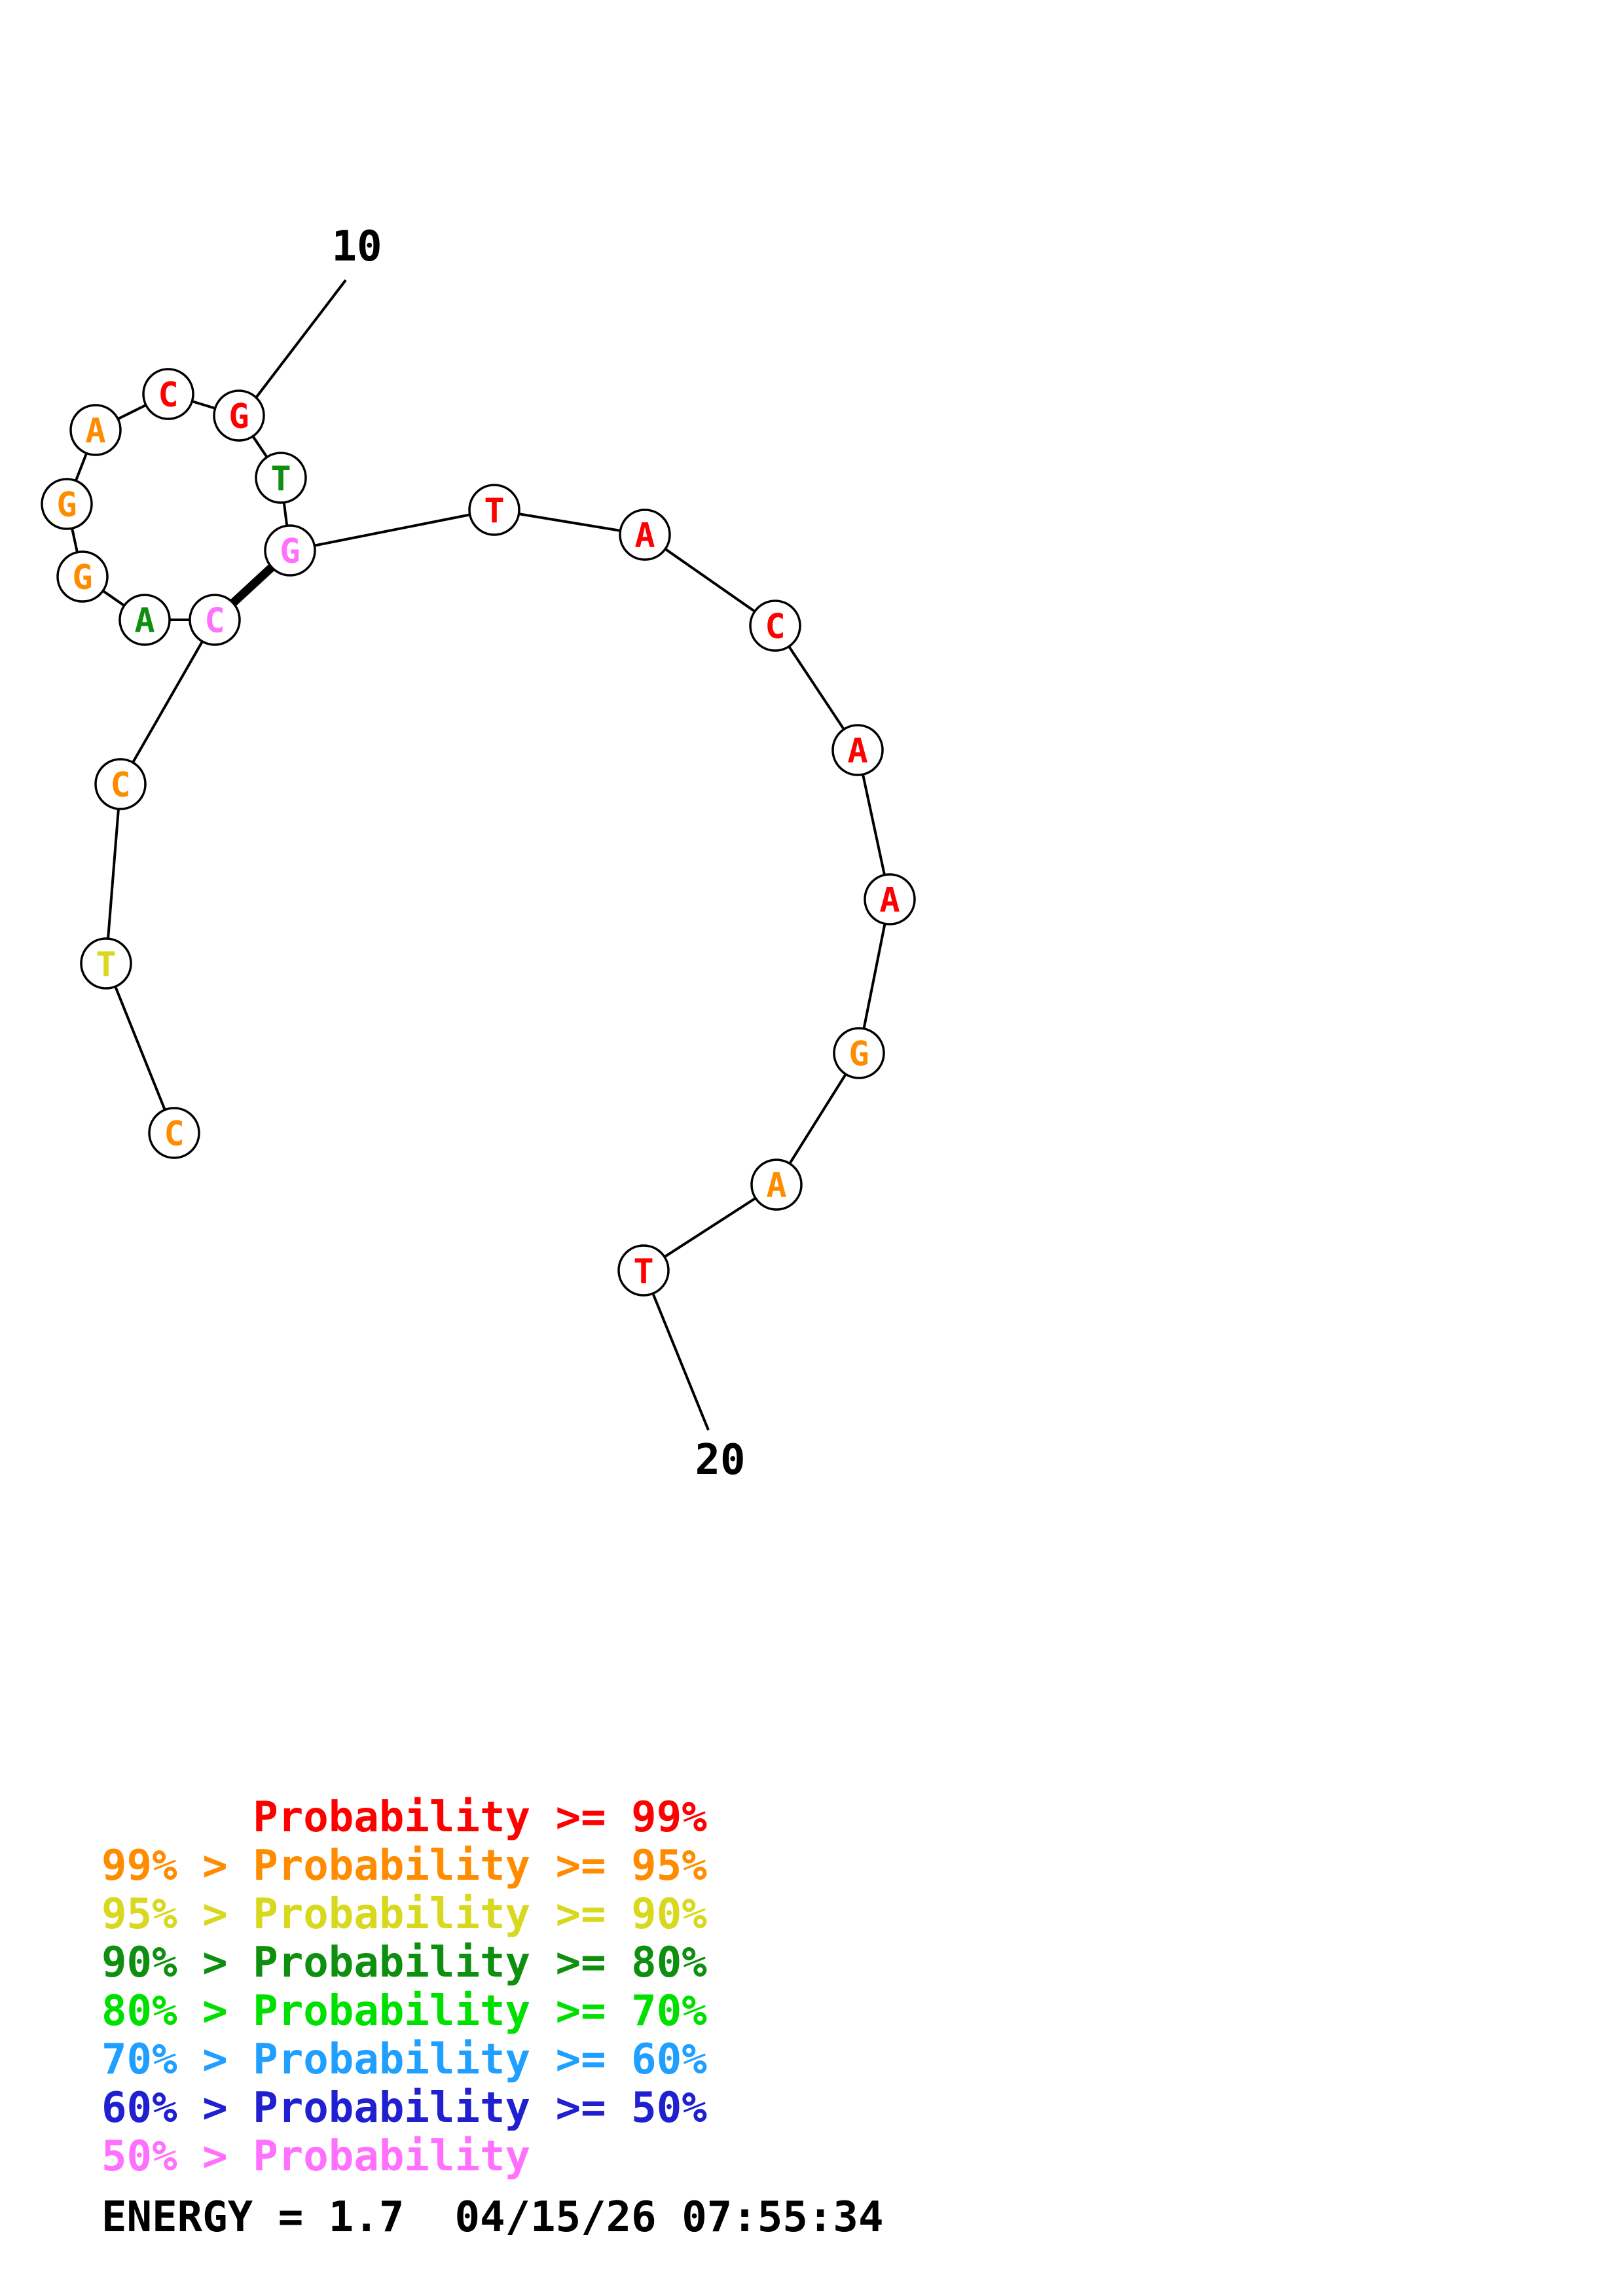 Image resolution: width=1623 pixels, height=2296 pixels. I want to click on sequence-number-label: 20, so click(720, 1460).